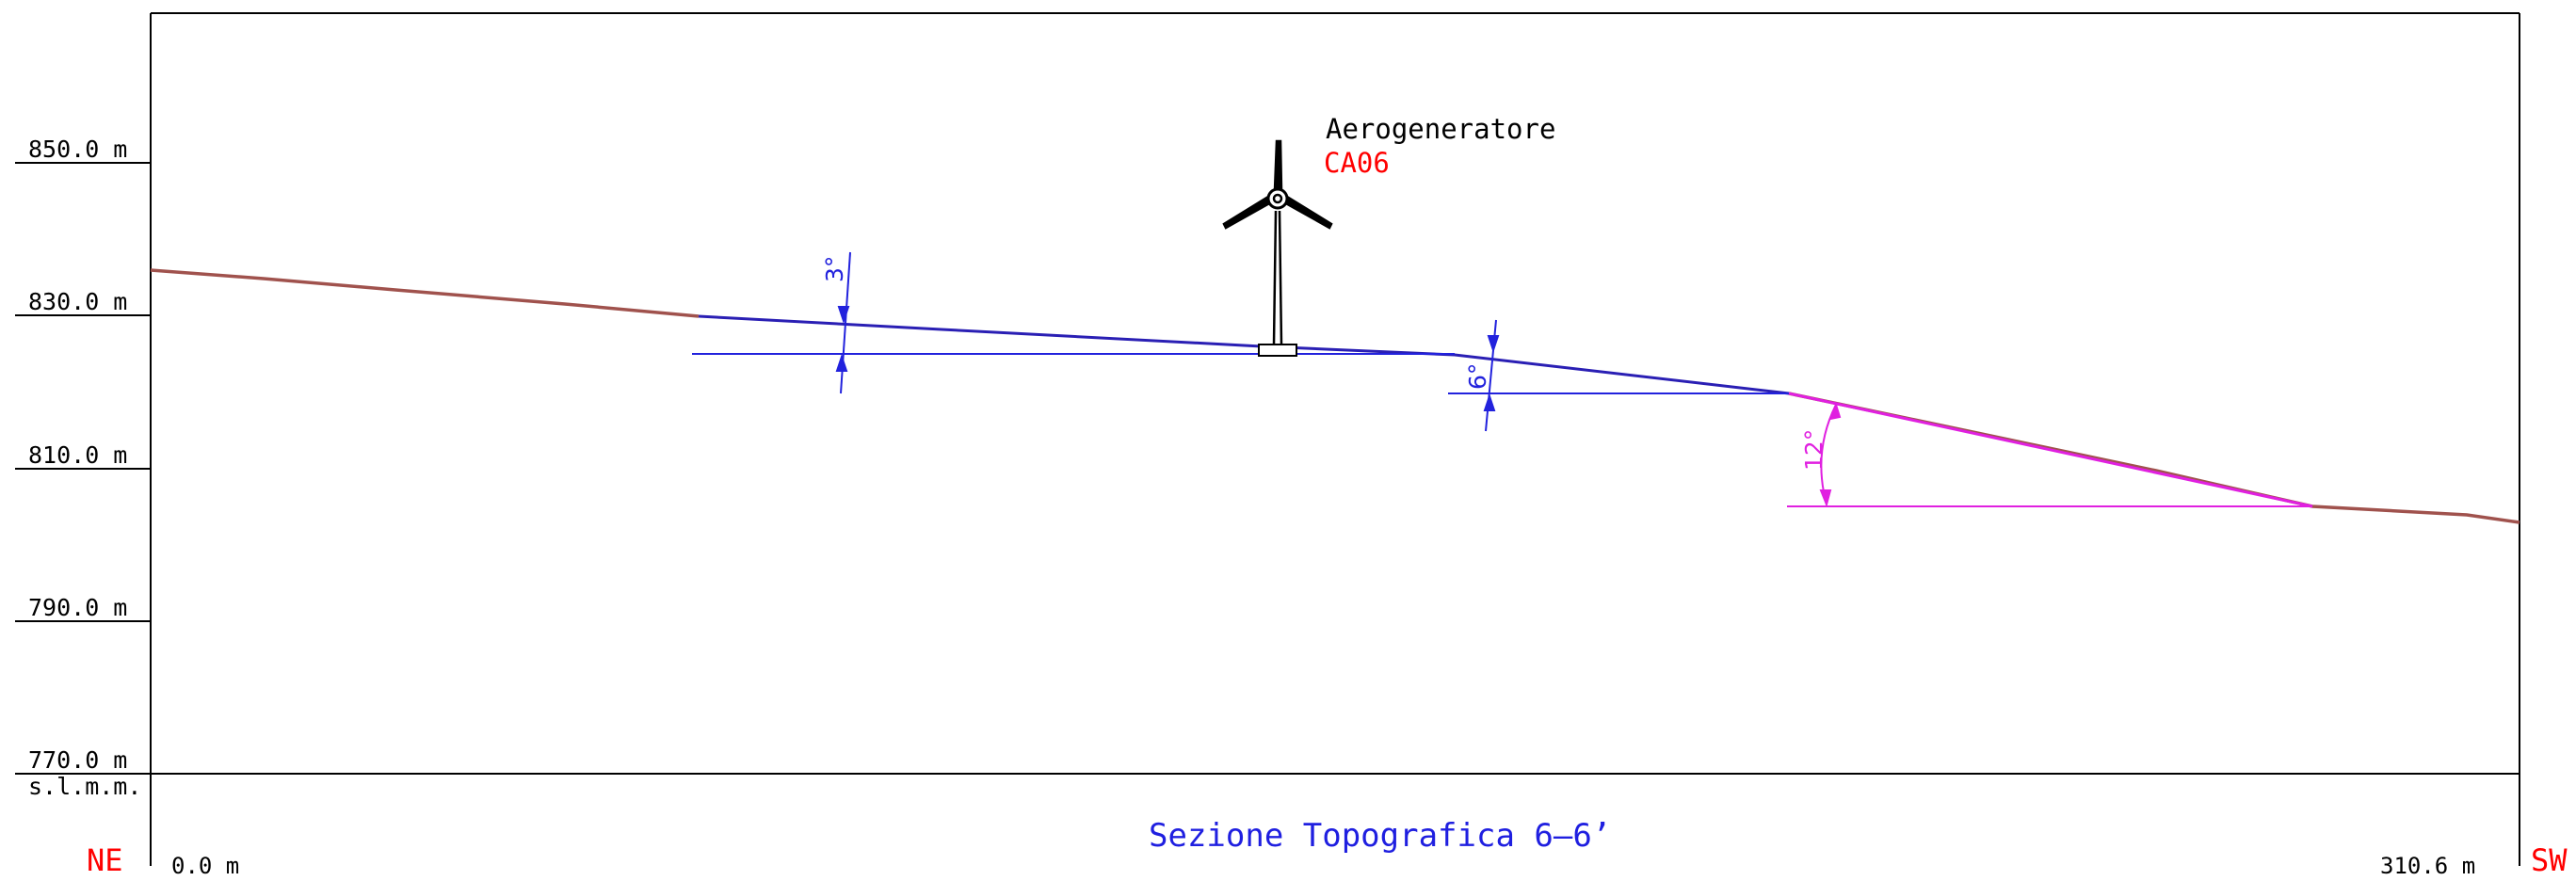 The height and width of the screenshot is (881, 2576). Describe the element at coordinates (2427, 866) in the screenshot. I see `distance-end: 310.6 m` at that location.